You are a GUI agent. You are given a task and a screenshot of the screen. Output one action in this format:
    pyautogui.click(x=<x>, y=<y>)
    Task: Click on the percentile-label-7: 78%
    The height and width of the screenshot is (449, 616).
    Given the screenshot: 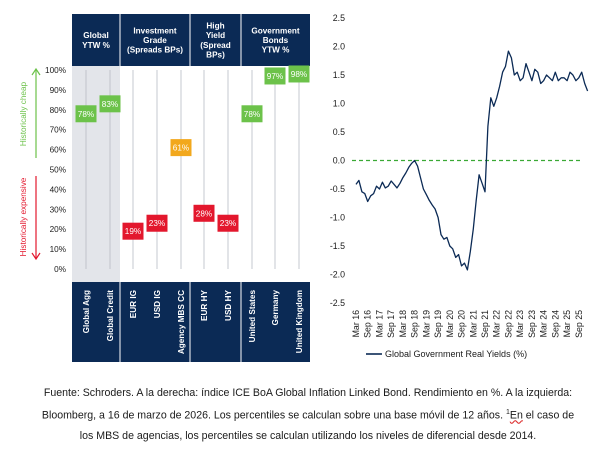 What is the action you would take?
    pyautogui.click(x=252, y=114)
    